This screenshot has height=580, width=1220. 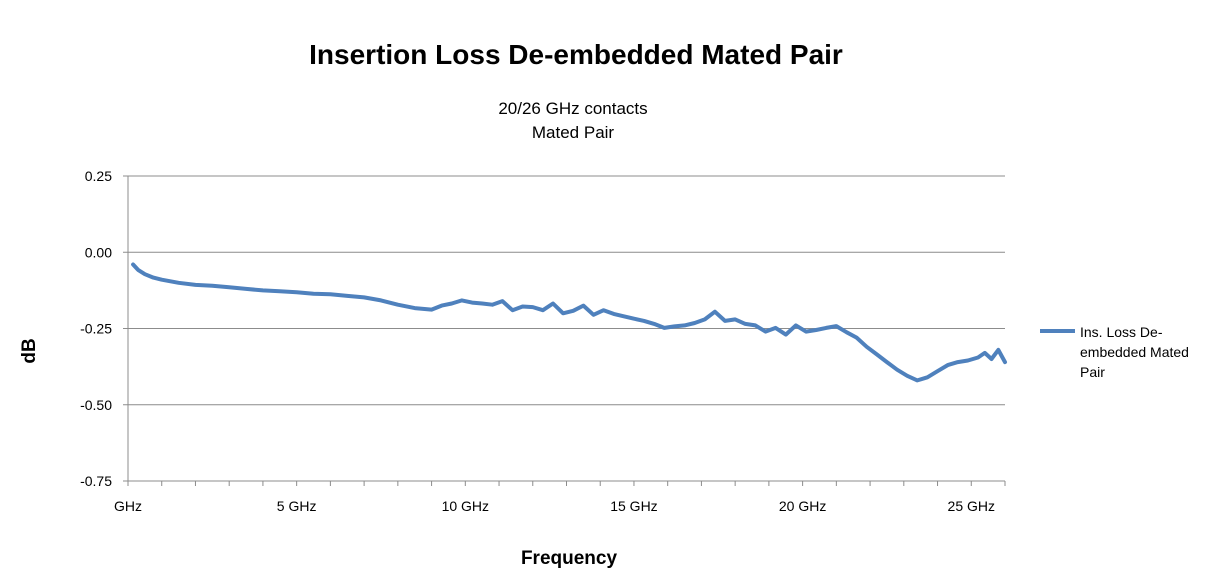 What do you see at coordinates (573, 132) in the screenshot?
I see `chart-subtitle-line-2: Mated Pair` at bounding box center [573, 132].